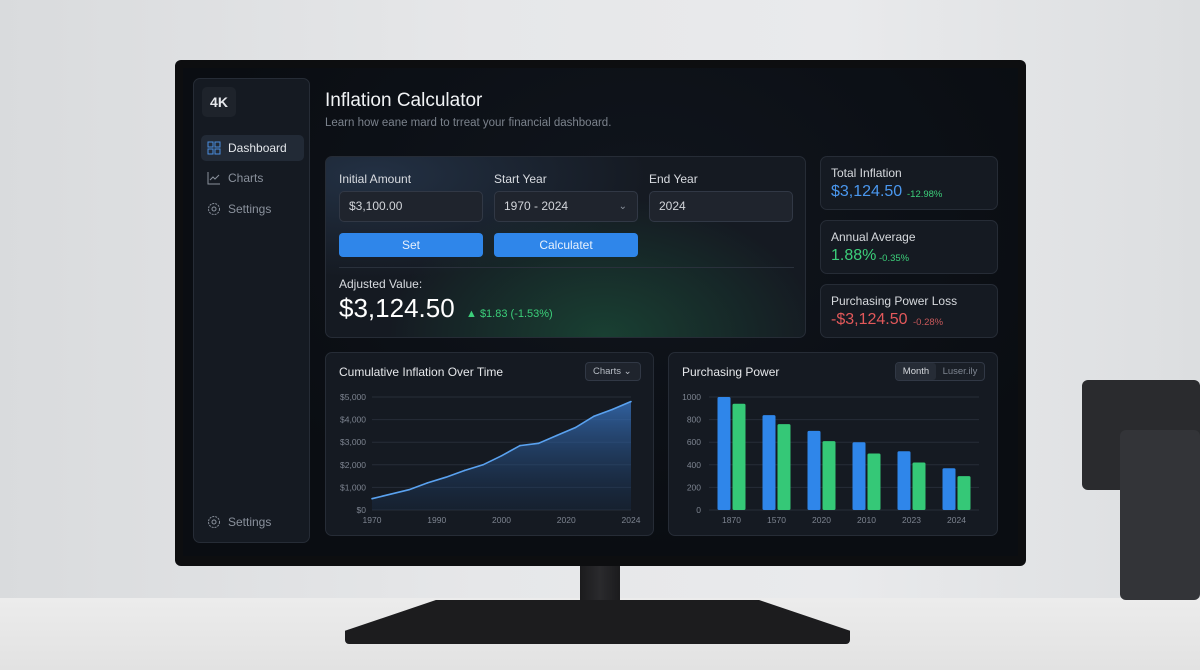  Describe the element at coordinates (940, 371) in the screenshot. I see `period-toggle: Month Luser.ily` at that location.